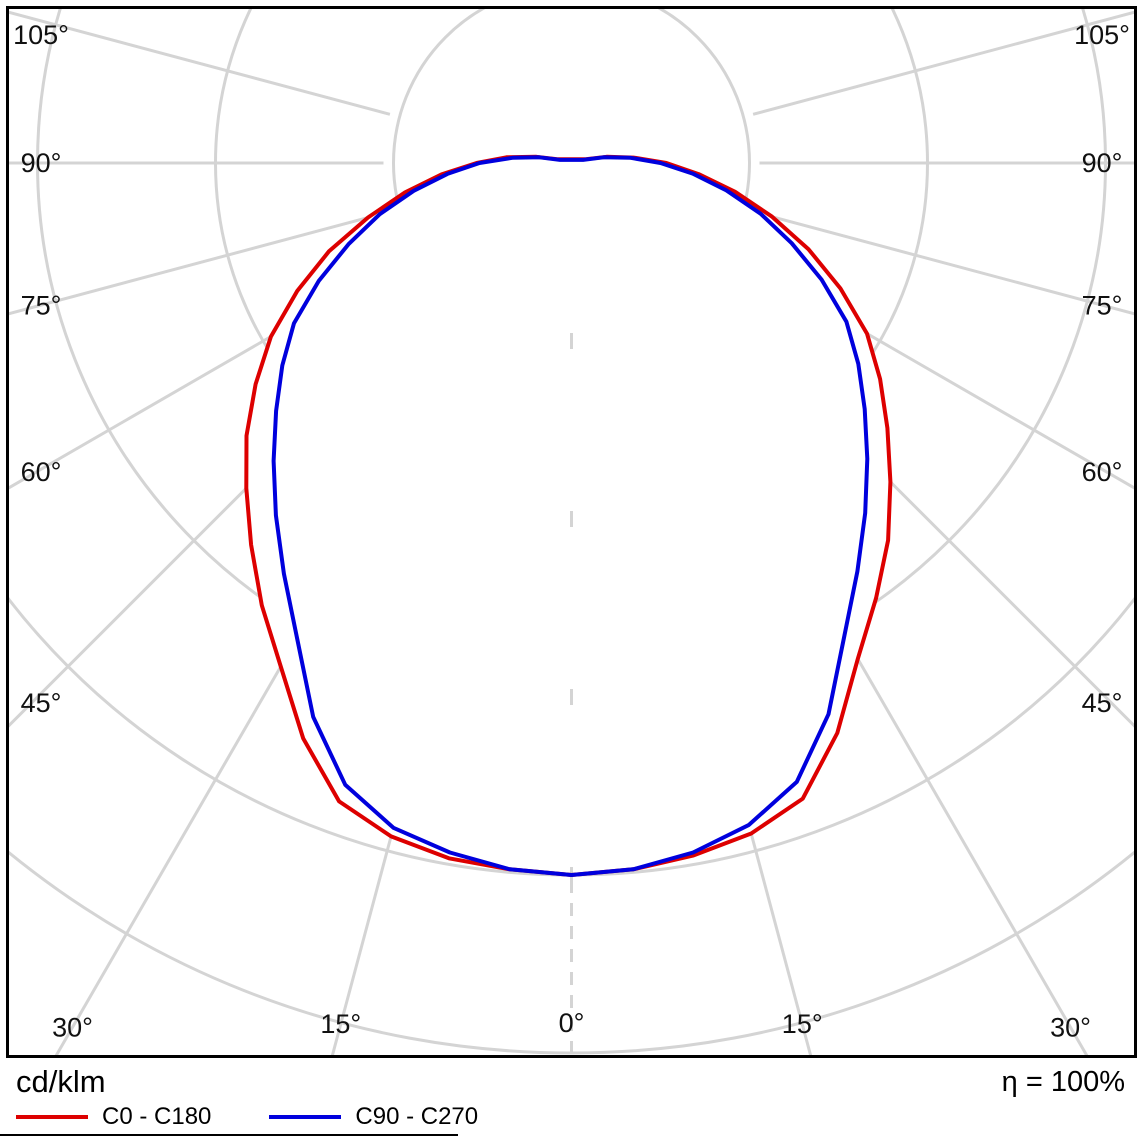 The height and width of the screenshot is (1143, 1143). I want to click on legend: C0 - C180 C90 - C270, so click(276, 1117).